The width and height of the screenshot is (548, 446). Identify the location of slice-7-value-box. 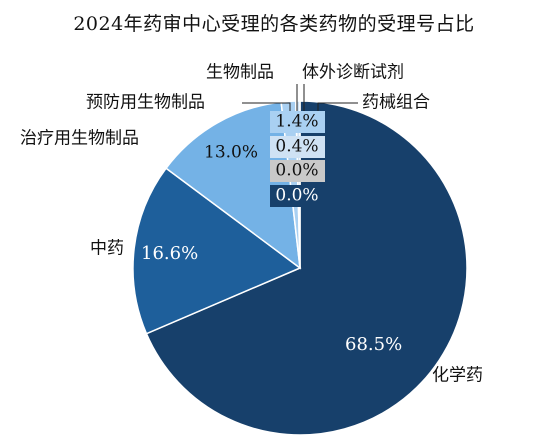
(297, 196).